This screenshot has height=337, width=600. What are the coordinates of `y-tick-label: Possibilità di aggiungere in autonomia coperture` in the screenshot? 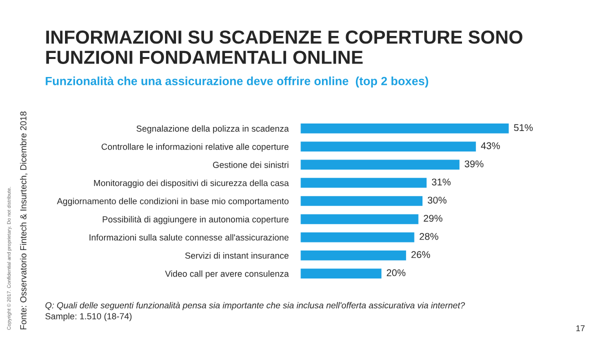 It's located at (195, 220).